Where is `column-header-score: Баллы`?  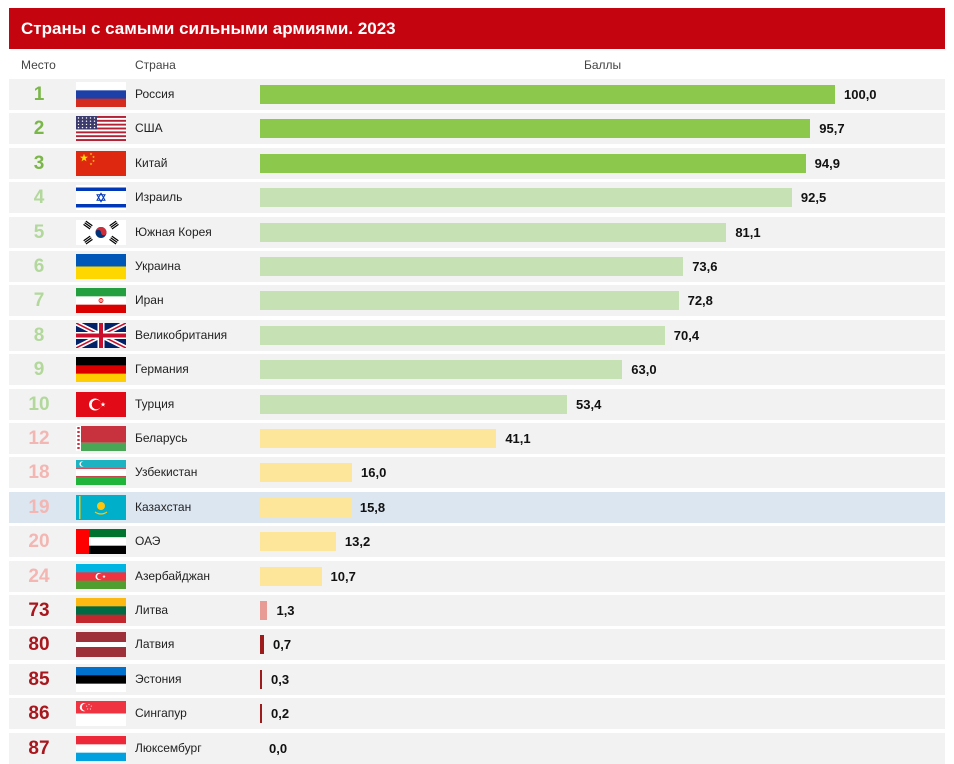
column-header-score: Баллы is located at coordinates (603, 65).